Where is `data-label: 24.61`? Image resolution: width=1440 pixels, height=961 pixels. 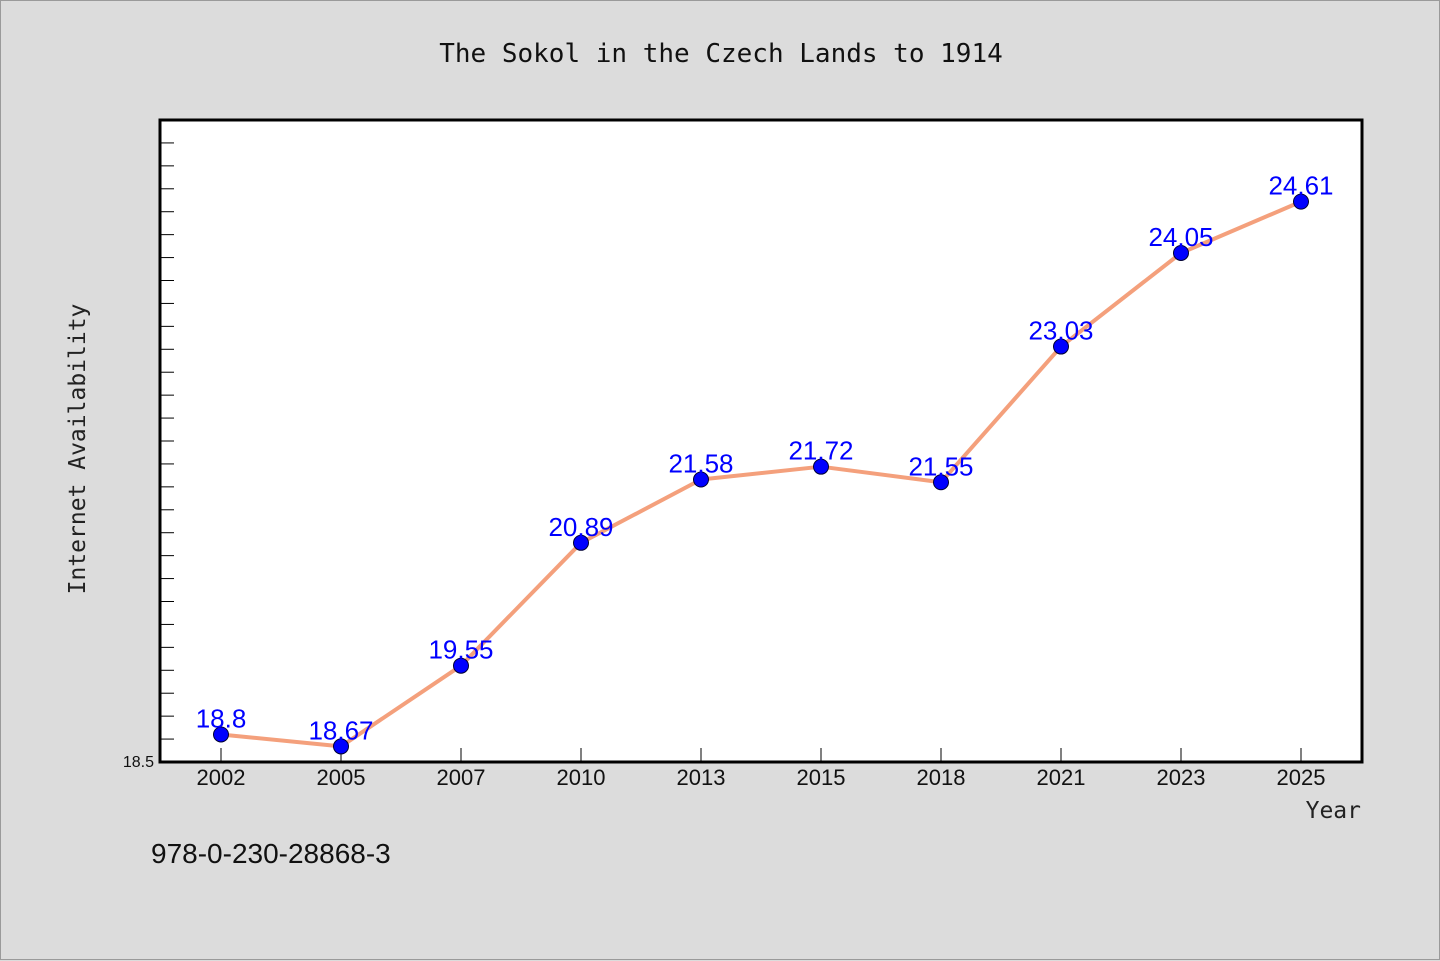
data-label: 24.61 is located at coordinates (1300, 186).